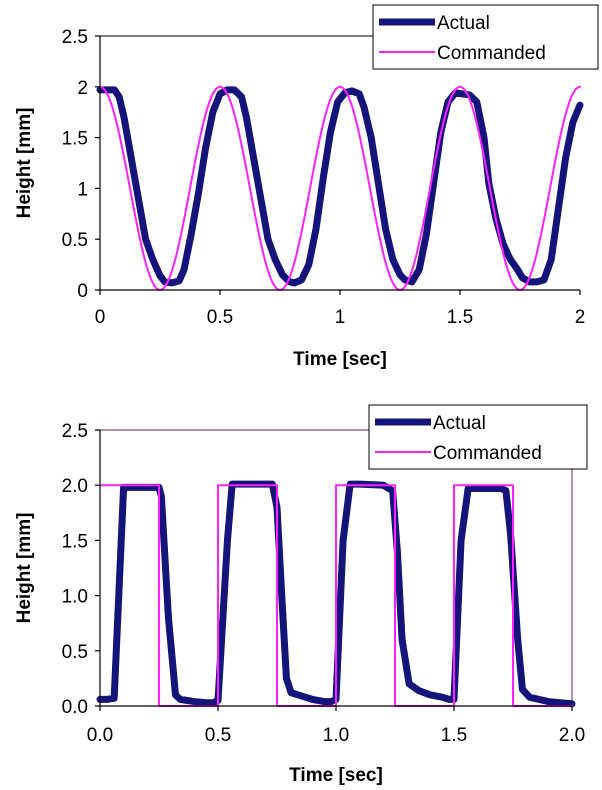 Image resolution: width=602 pixels, height=790 pixels. What do you see at coordinates (580, 317) in the screenshot?
I see `x-tick-label: 2` at bounding box center [580, 317].